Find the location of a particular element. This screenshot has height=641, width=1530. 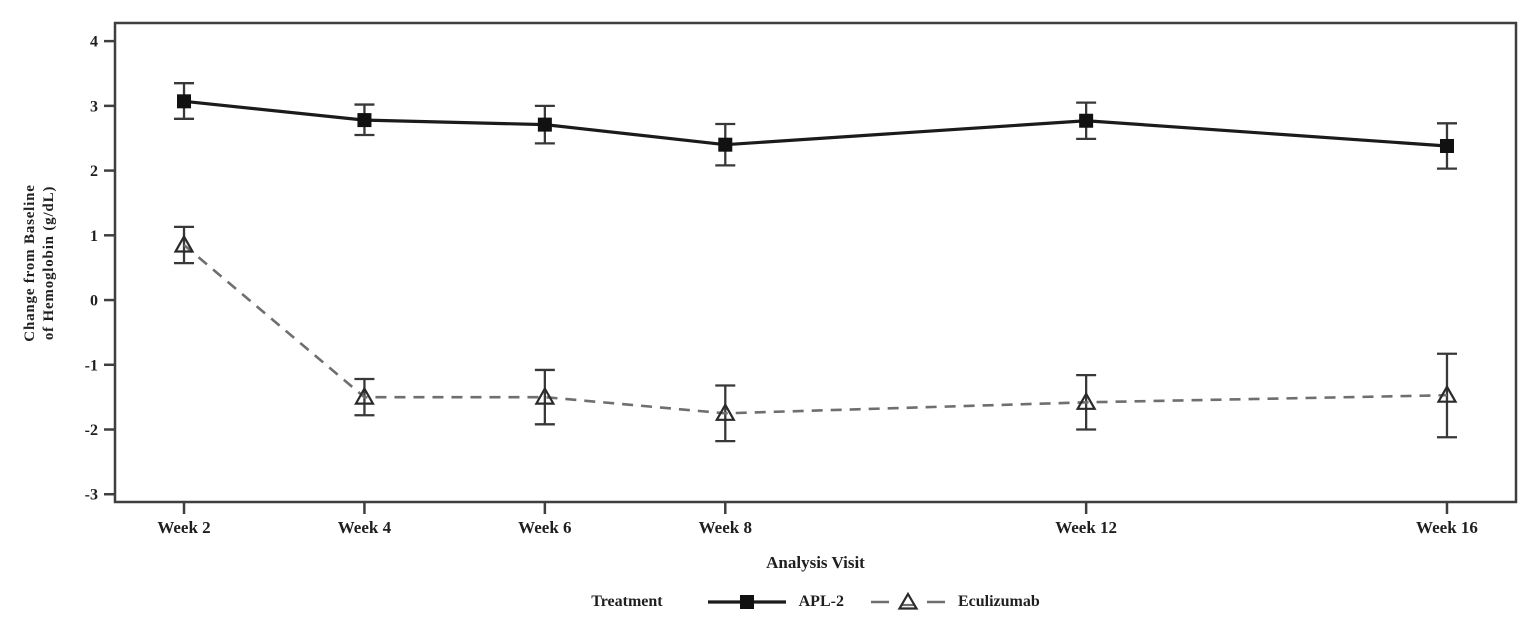

legend-sample-apl-2-icon is located at coordinates (746, 602).